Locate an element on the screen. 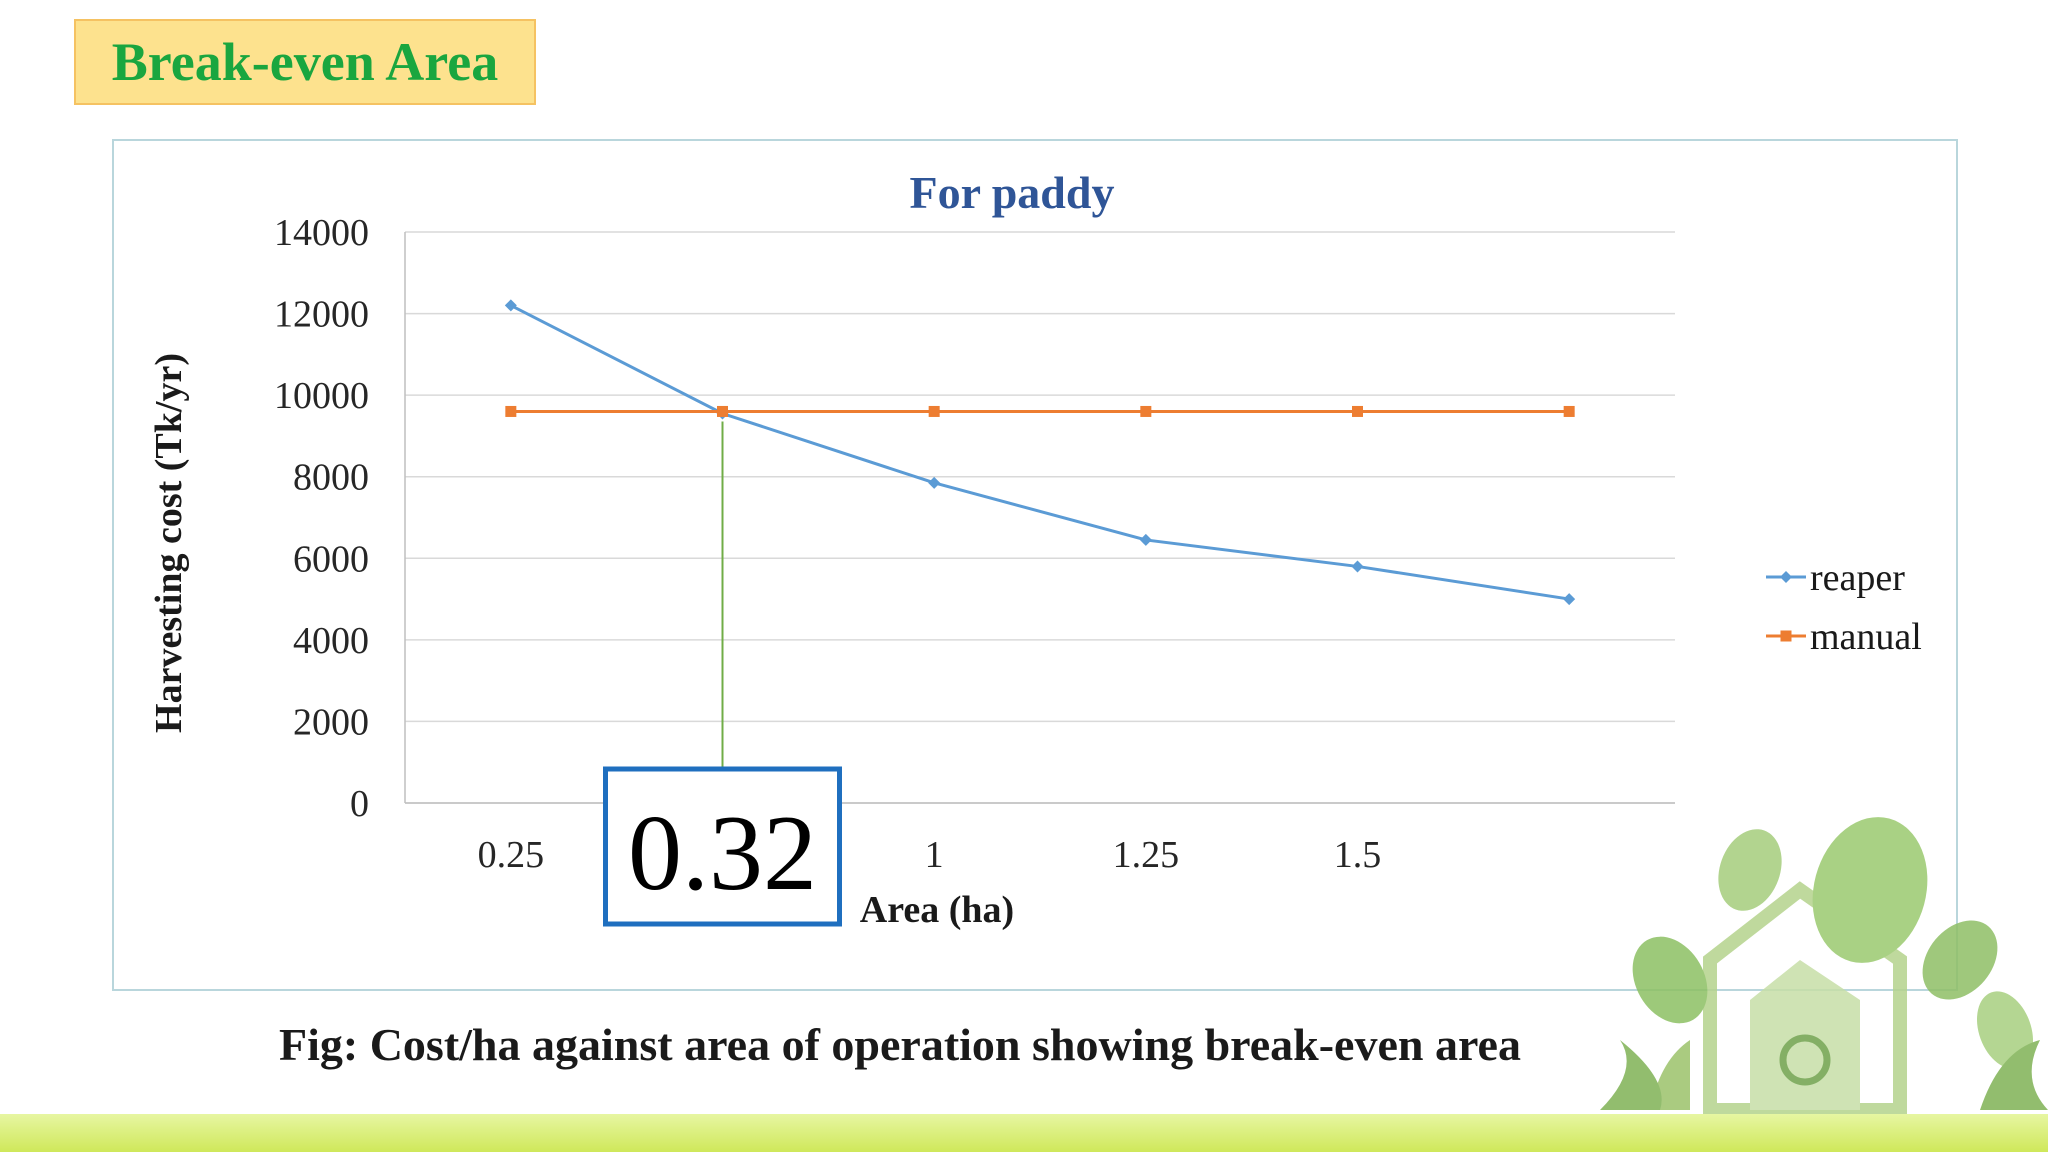  slide-title: Break-even Area is located at coordinates (305, 62).